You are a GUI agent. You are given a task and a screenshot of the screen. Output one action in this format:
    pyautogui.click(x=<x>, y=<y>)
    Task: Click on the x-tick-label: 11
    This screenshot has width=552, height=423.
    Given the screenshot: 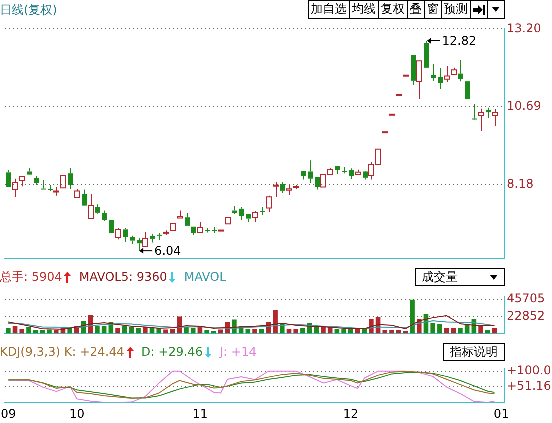 What is the action you would take?
    pyautogui.click(x=200, y=413)
    